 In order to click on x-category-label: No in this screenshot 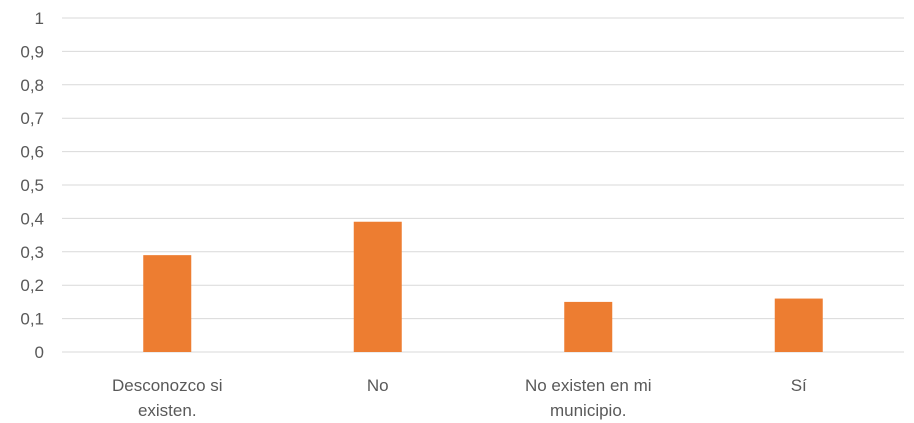, I will do `click(378, 385)`.